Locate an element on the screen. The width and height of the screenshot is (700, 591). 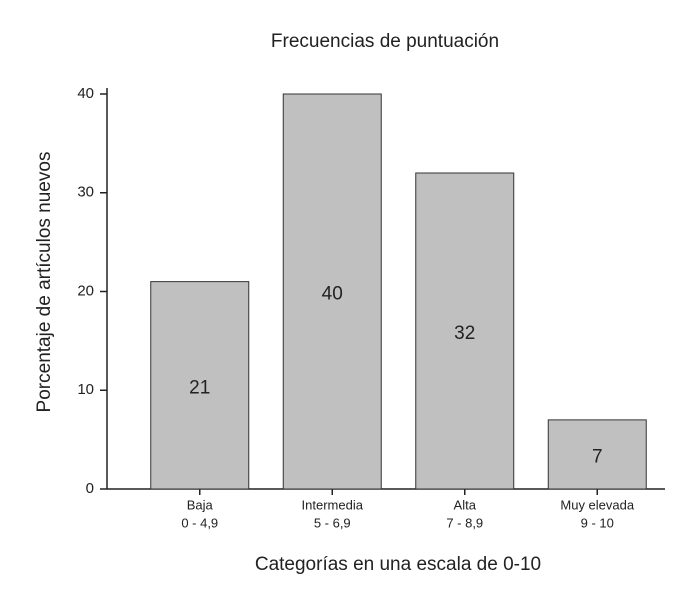
x-tick-range: 9 - 10 is located at coordinates (597, 522).